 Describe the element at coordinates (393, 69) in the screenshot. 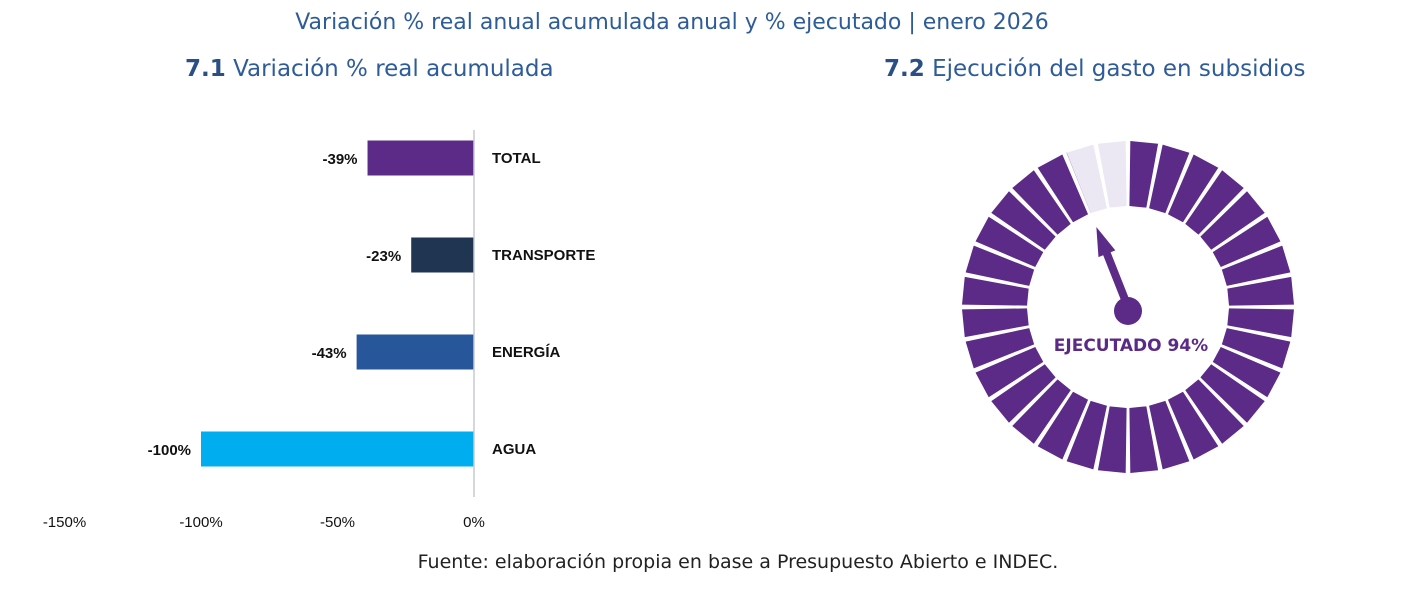

I see `bar-chart-title-text: Variación % real acumulada` at that location.